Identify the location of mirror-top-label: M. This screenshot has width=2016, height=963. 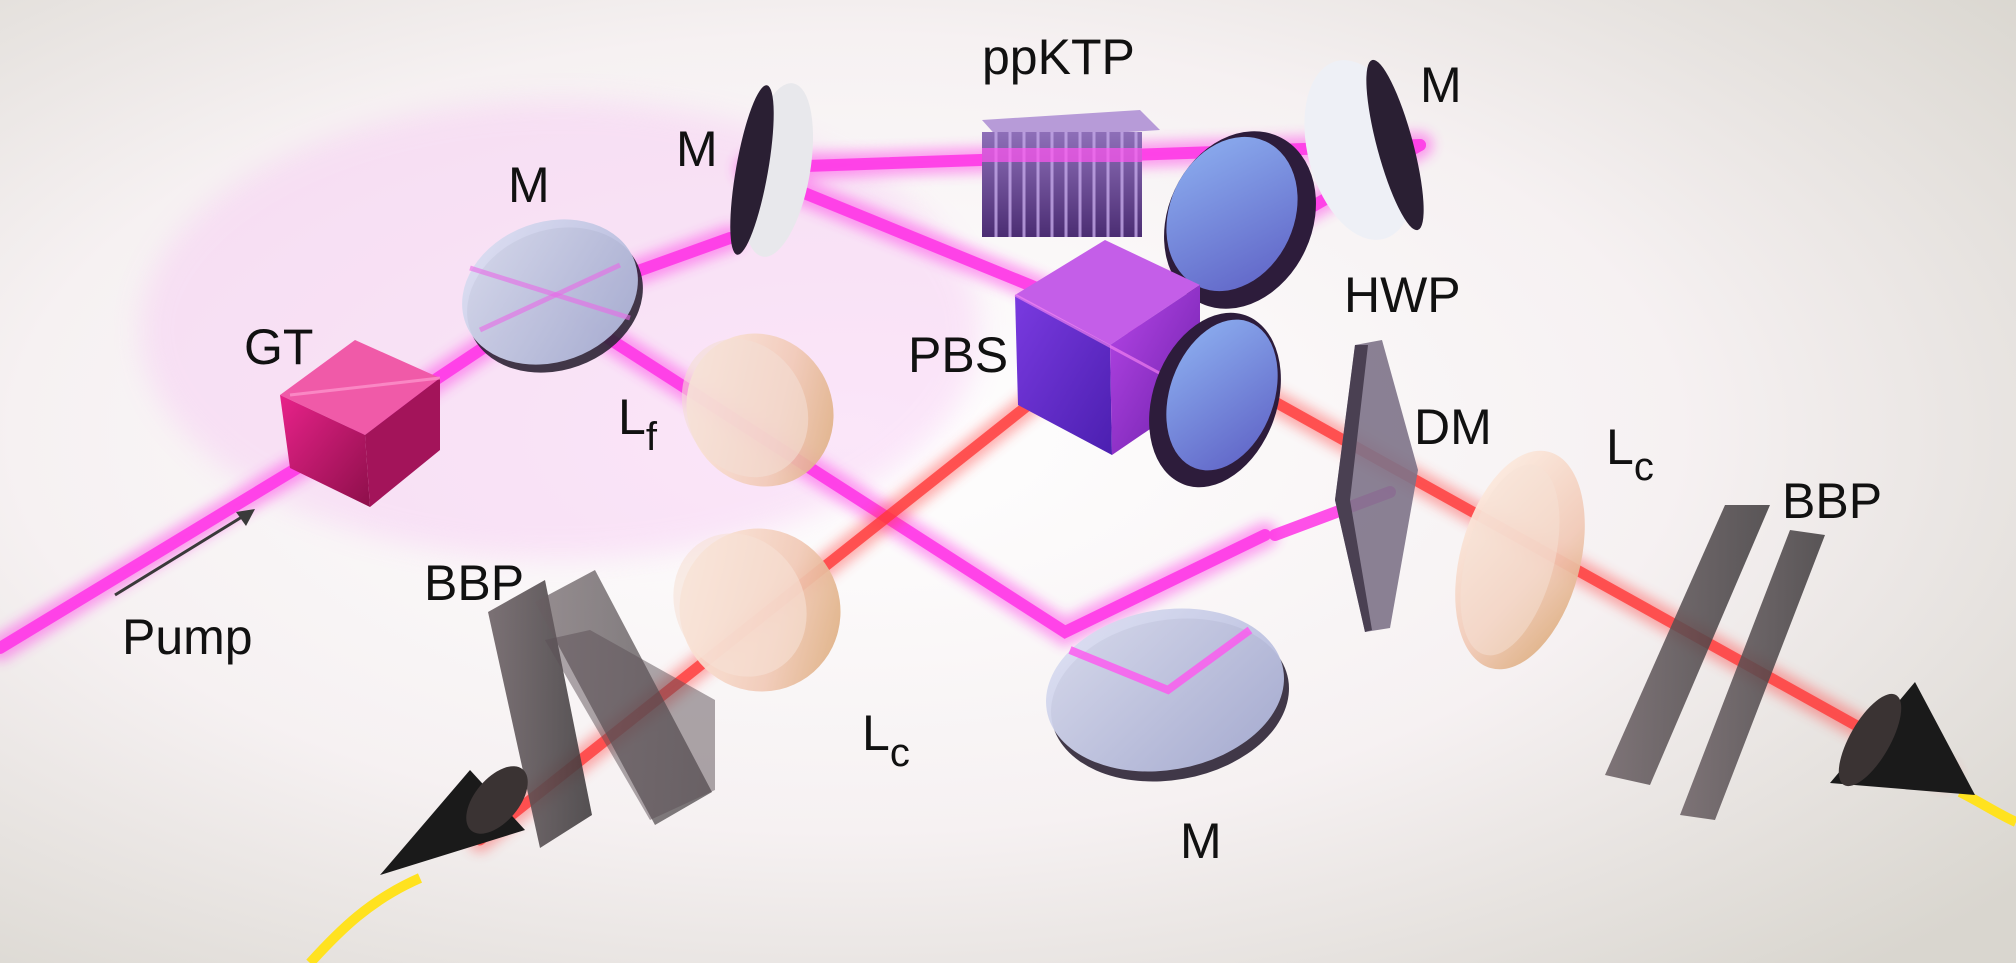
(697, 149).